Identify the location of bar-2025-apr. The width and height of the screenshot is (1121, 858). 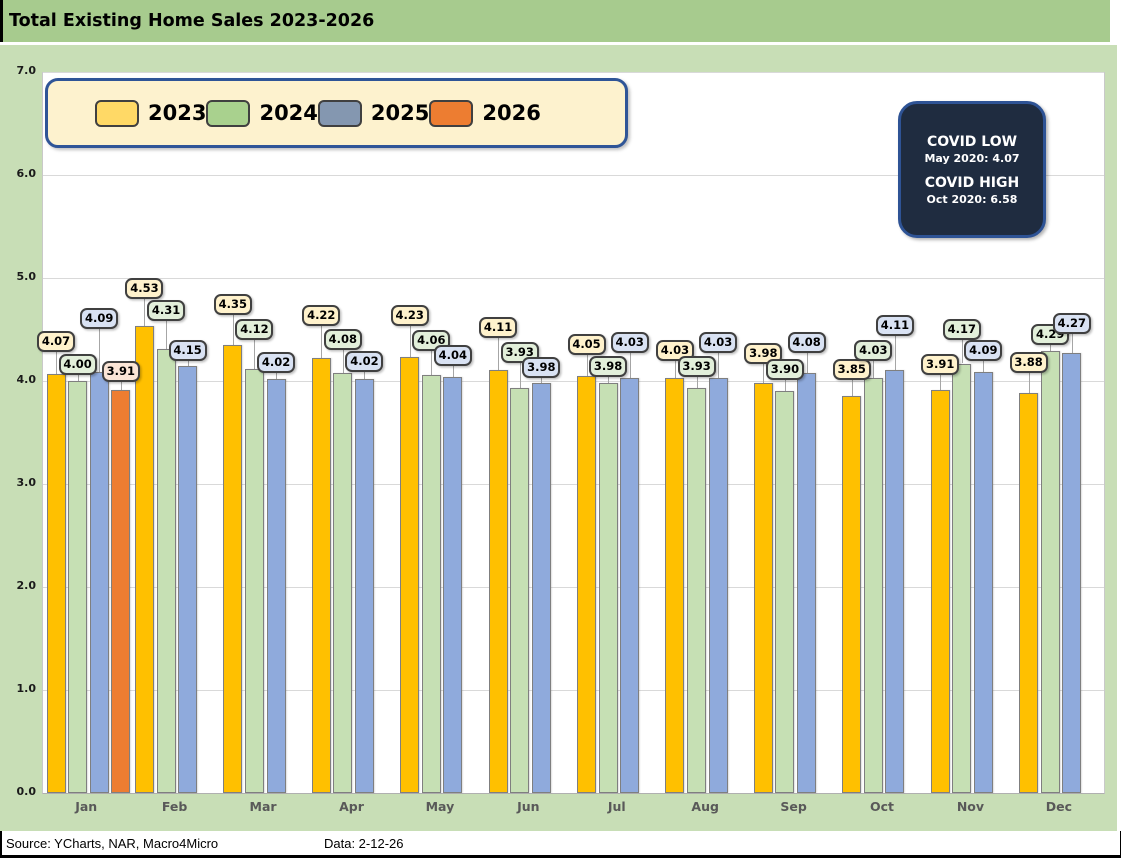
(364, 585).